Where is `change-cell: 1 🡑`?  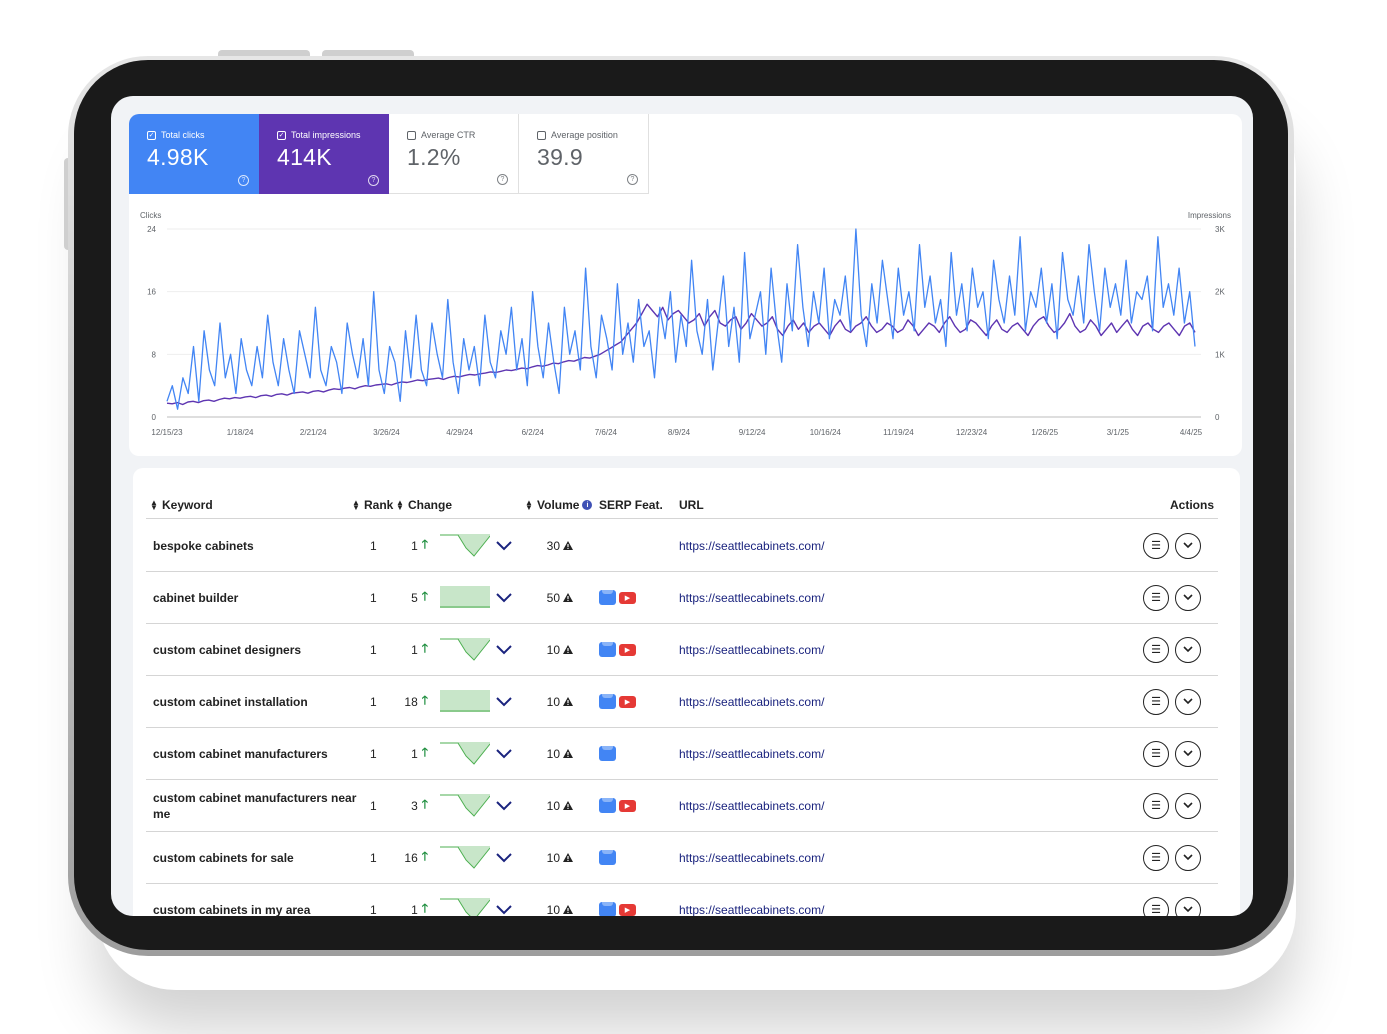 change-cell: 1 🡑 is located at coordinates (410, 545).